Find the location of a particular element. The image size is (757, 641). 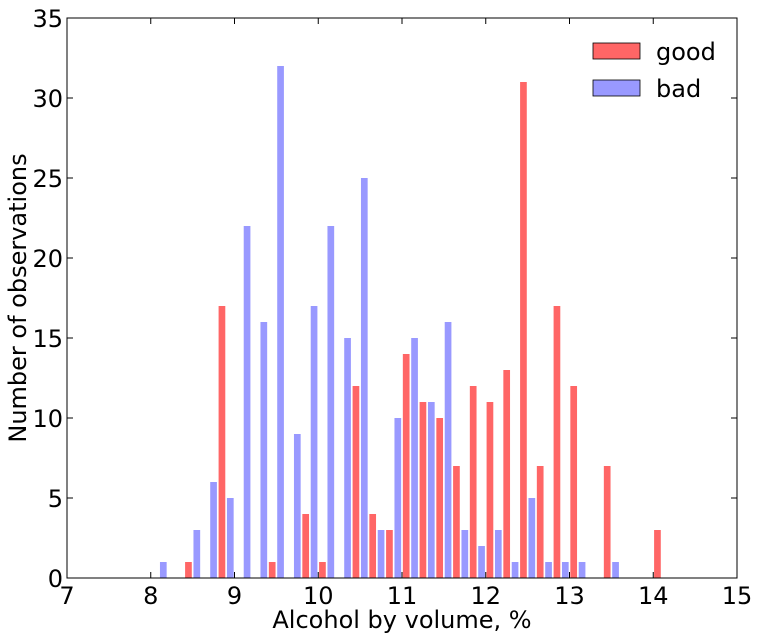

x-tick-labels: 7 8 9 10 11 12 13 14 15 is located at coordinates (405, 596).